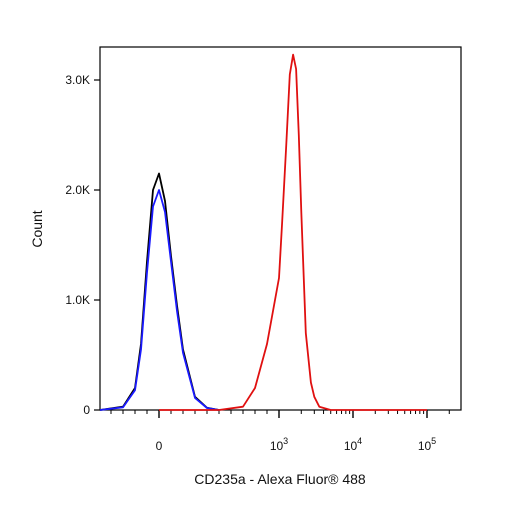 This screenshot has height=506, width=506. I want to click on y-axis: 0 1.0K 2.0K 3.0K, so click(82, 245).